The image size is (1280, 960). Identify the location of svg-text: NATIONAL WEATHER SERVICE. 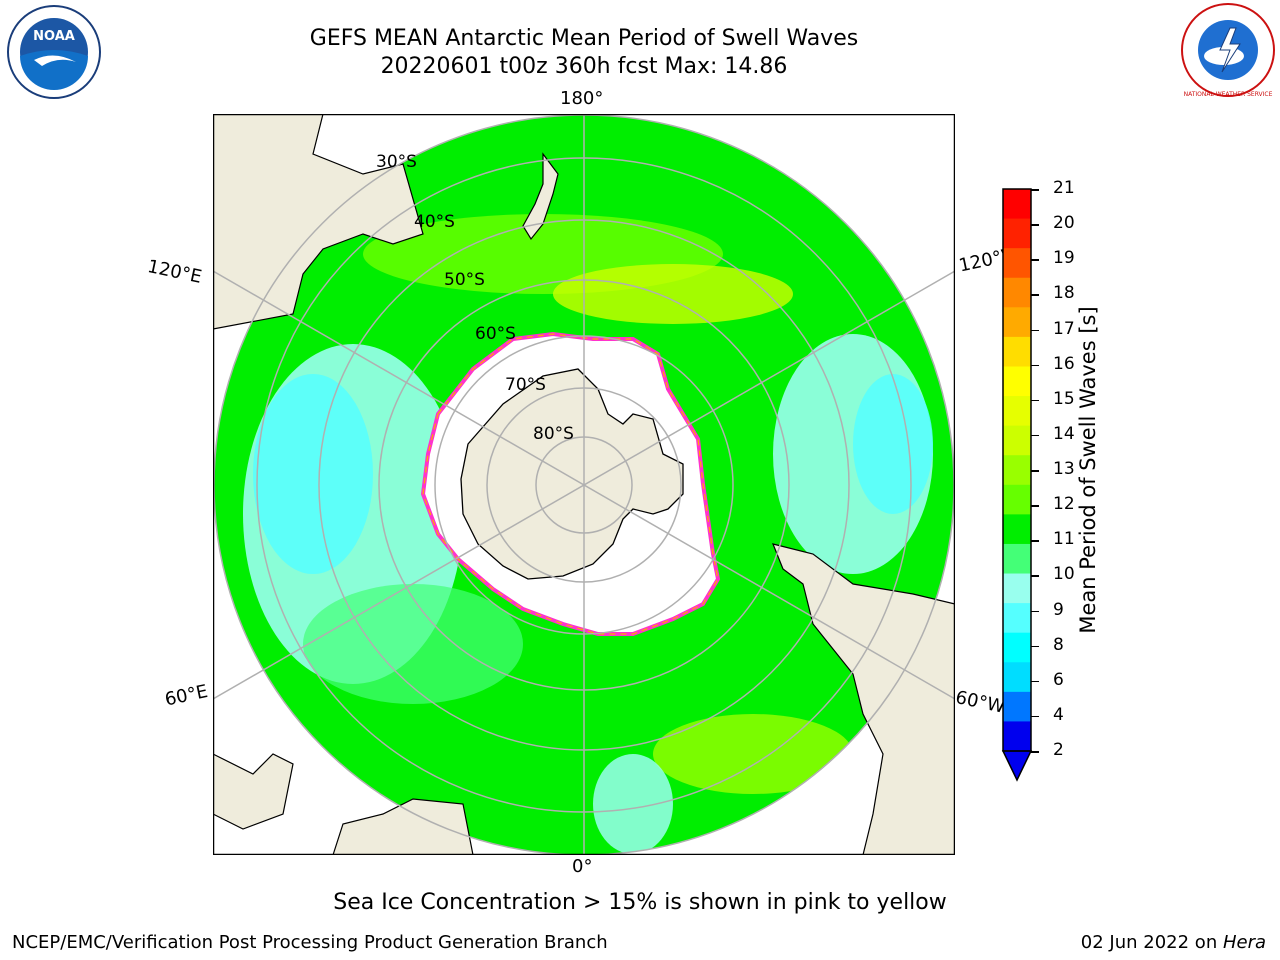
(1228, 94).